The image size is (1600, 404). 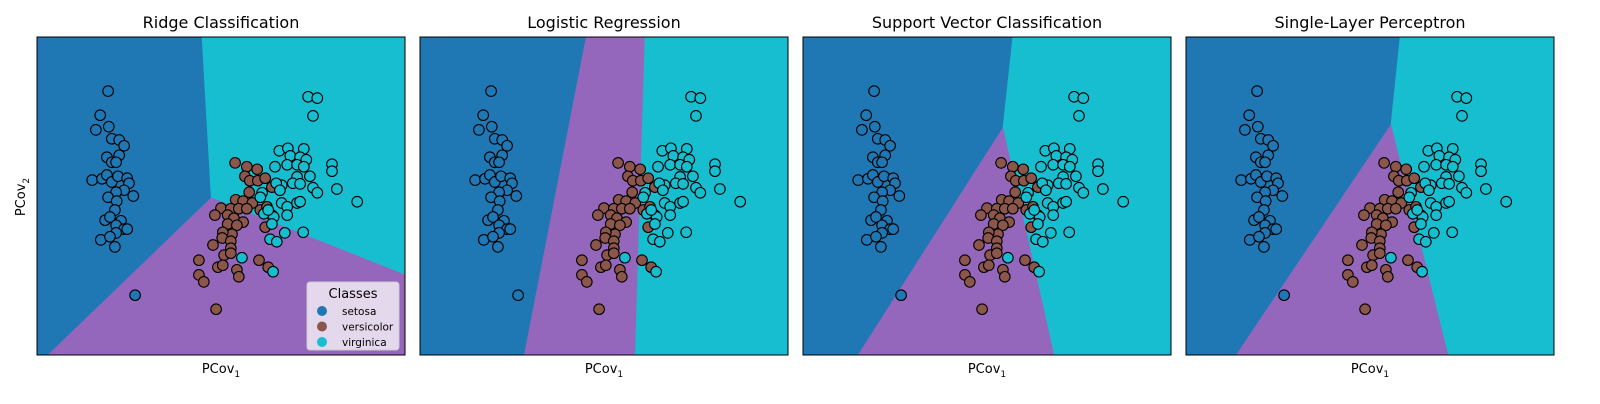 What do you see at coordinates (364, 343) in the screenshot?
I see `legend-label-virginica: virginica` at bounding box center [364, 343].